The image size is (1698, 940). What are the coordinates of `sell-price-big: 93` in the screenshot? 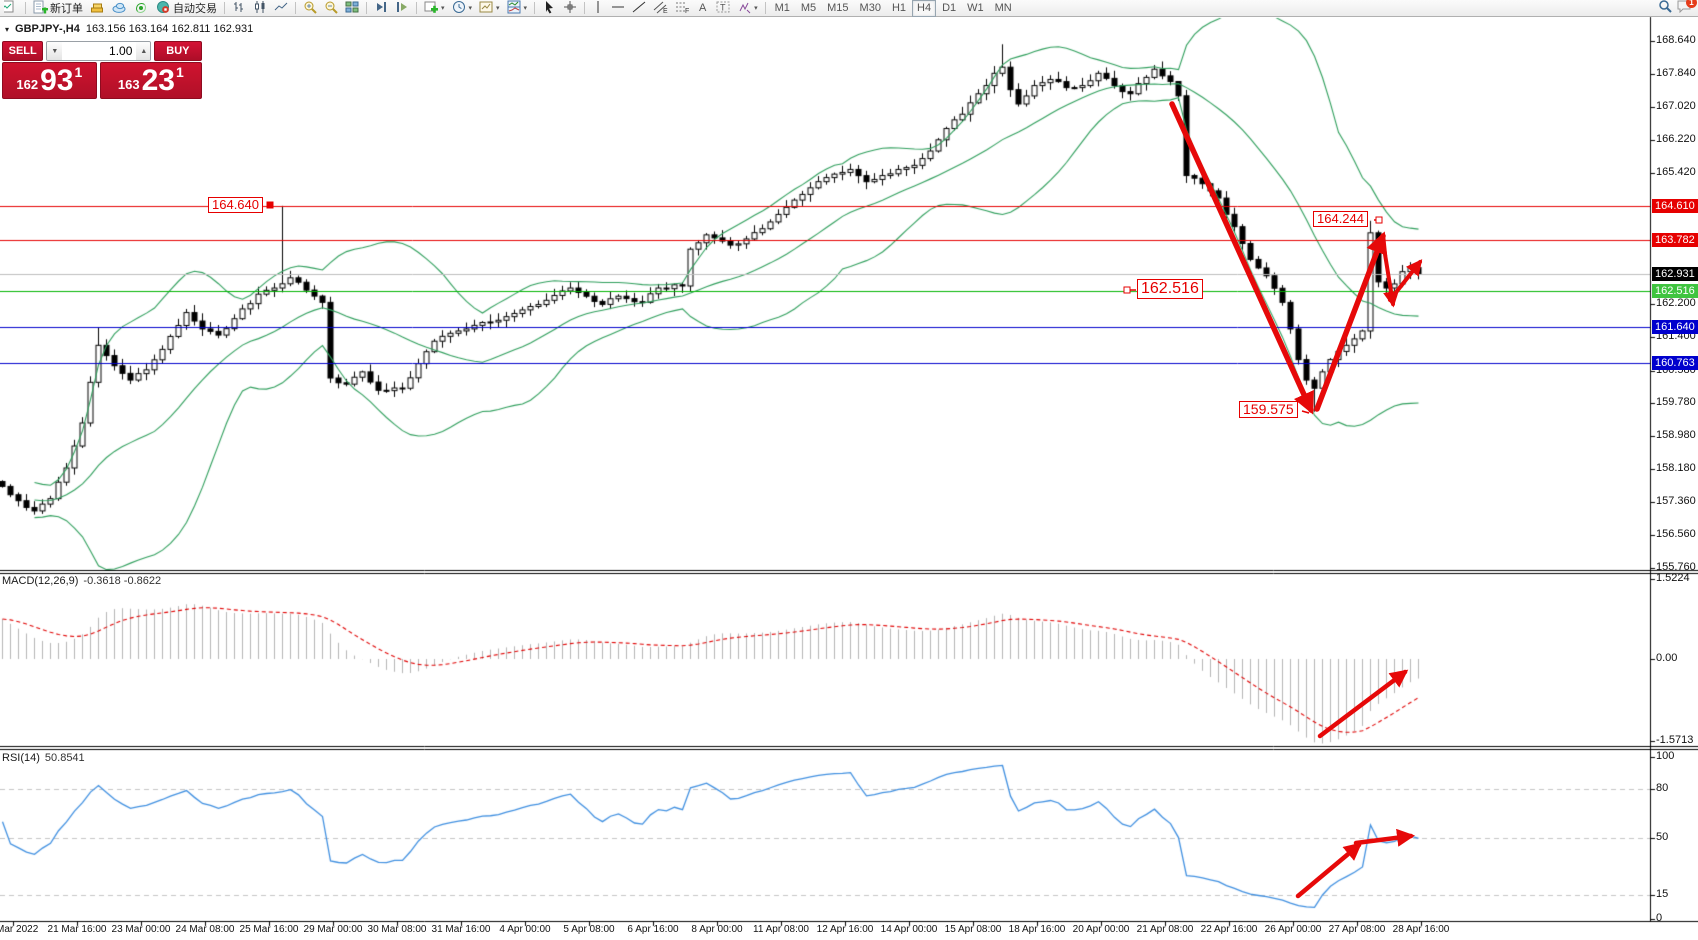 It's located at (57, 80).